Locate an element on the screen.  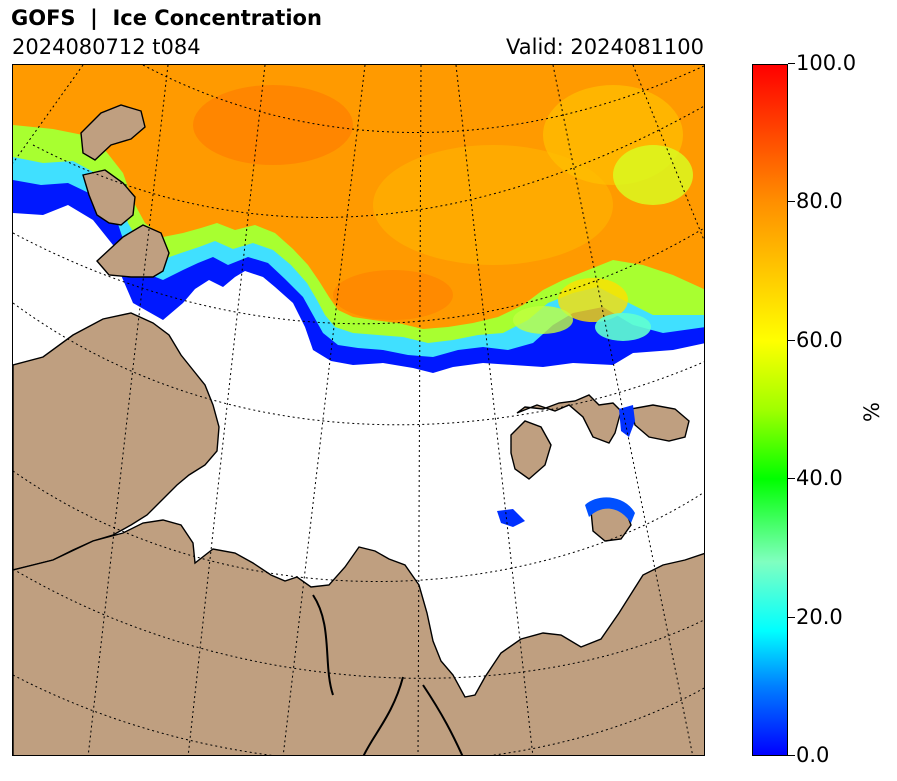
colorbar-tick-label: 100.0 is located at coordinates (826, 63).